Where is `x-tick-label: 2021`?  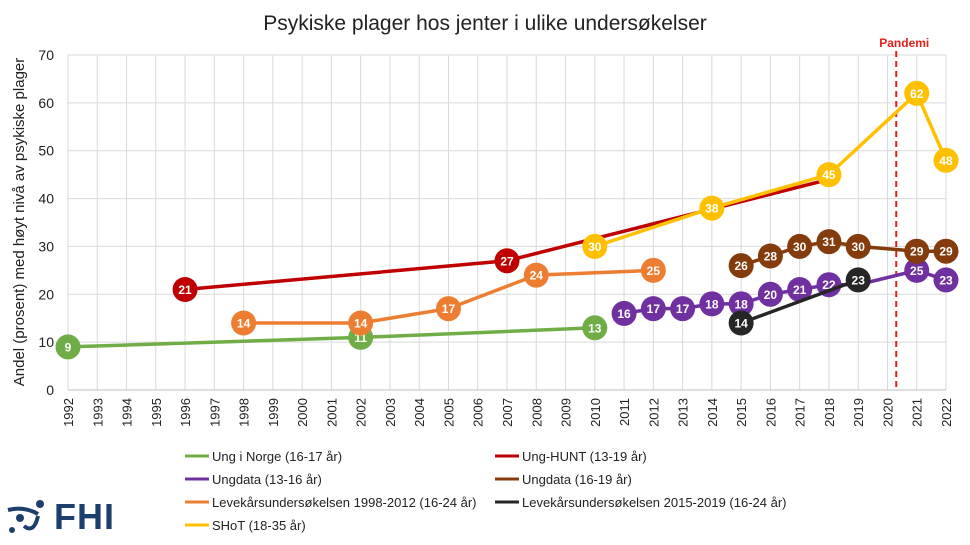
x-tick-label: 2021 is located at coordinates (917, 412).